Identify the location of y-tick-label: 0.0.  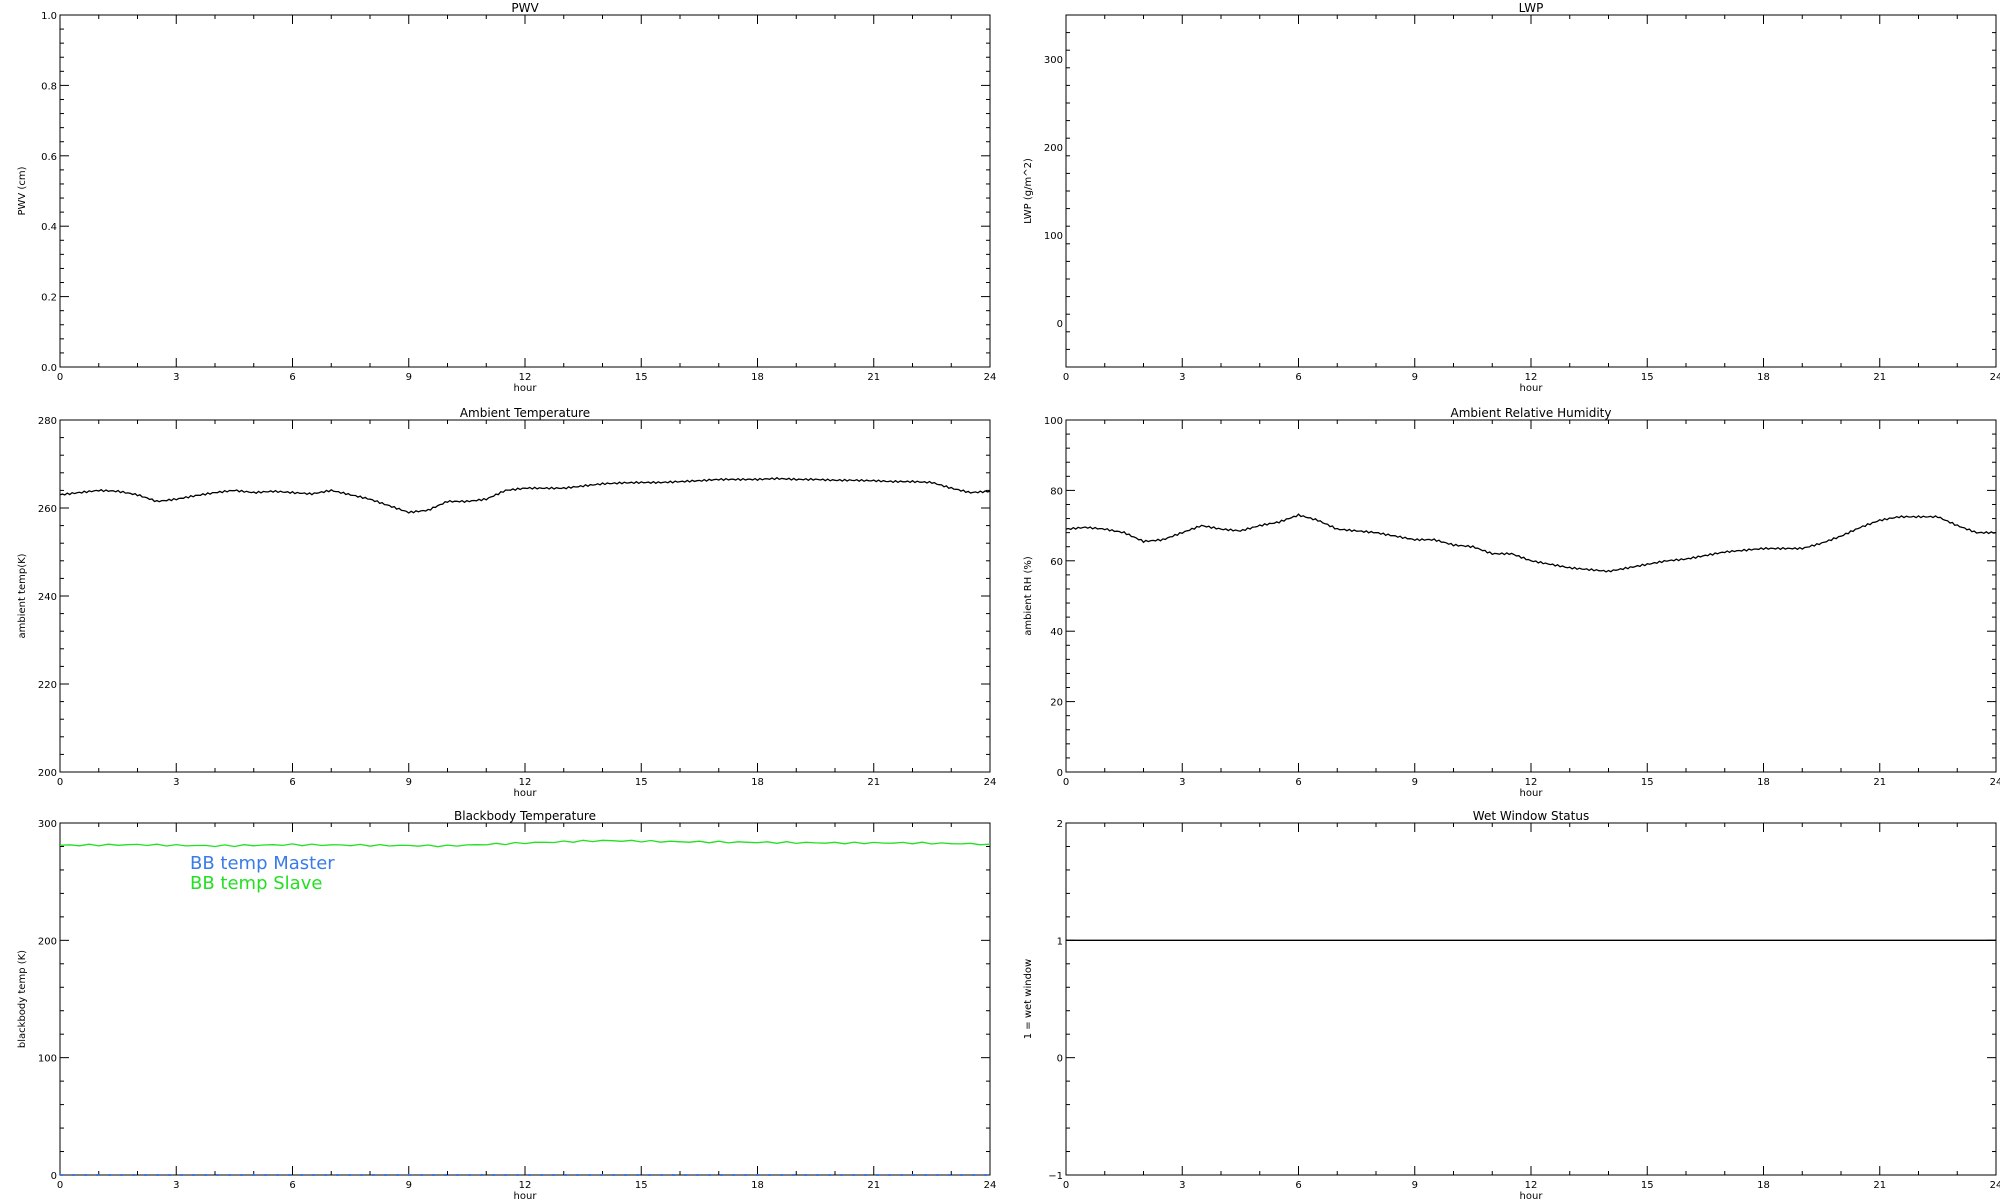
(49, 368).